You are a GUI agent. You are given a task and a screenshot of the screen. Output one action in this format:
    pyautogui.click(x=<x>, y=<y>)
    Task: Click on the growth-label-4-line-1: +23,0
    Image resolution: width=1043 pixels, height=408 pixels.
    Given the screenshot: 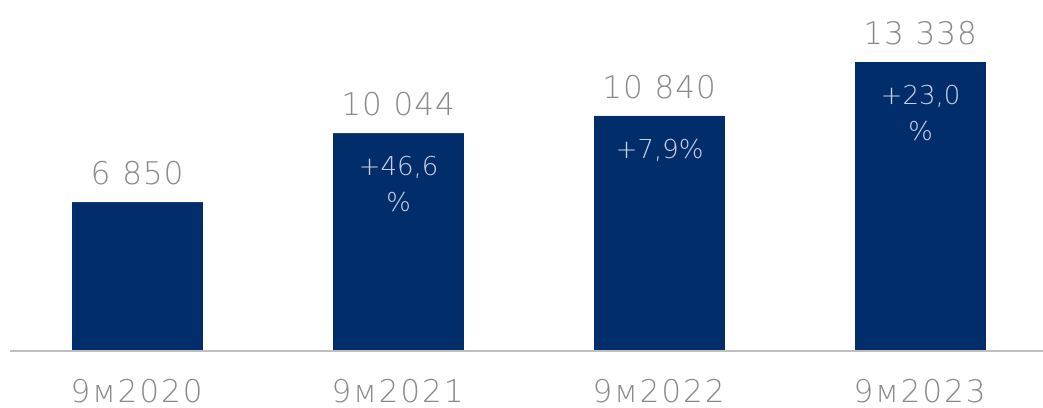 What is the action you would take?
    pyautogui.click(x=921, y=96)
    